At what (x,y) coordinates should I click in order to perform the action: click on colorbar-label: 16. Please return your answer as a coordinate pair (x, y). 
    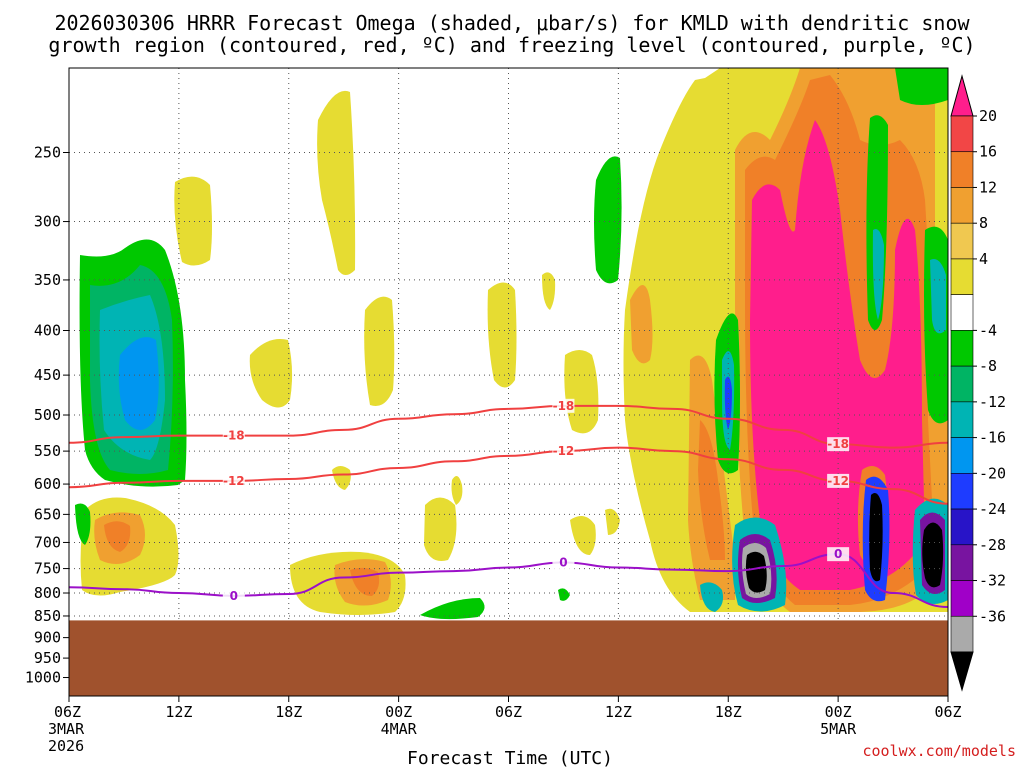
    Looking at the image, I should click on (988, 152).